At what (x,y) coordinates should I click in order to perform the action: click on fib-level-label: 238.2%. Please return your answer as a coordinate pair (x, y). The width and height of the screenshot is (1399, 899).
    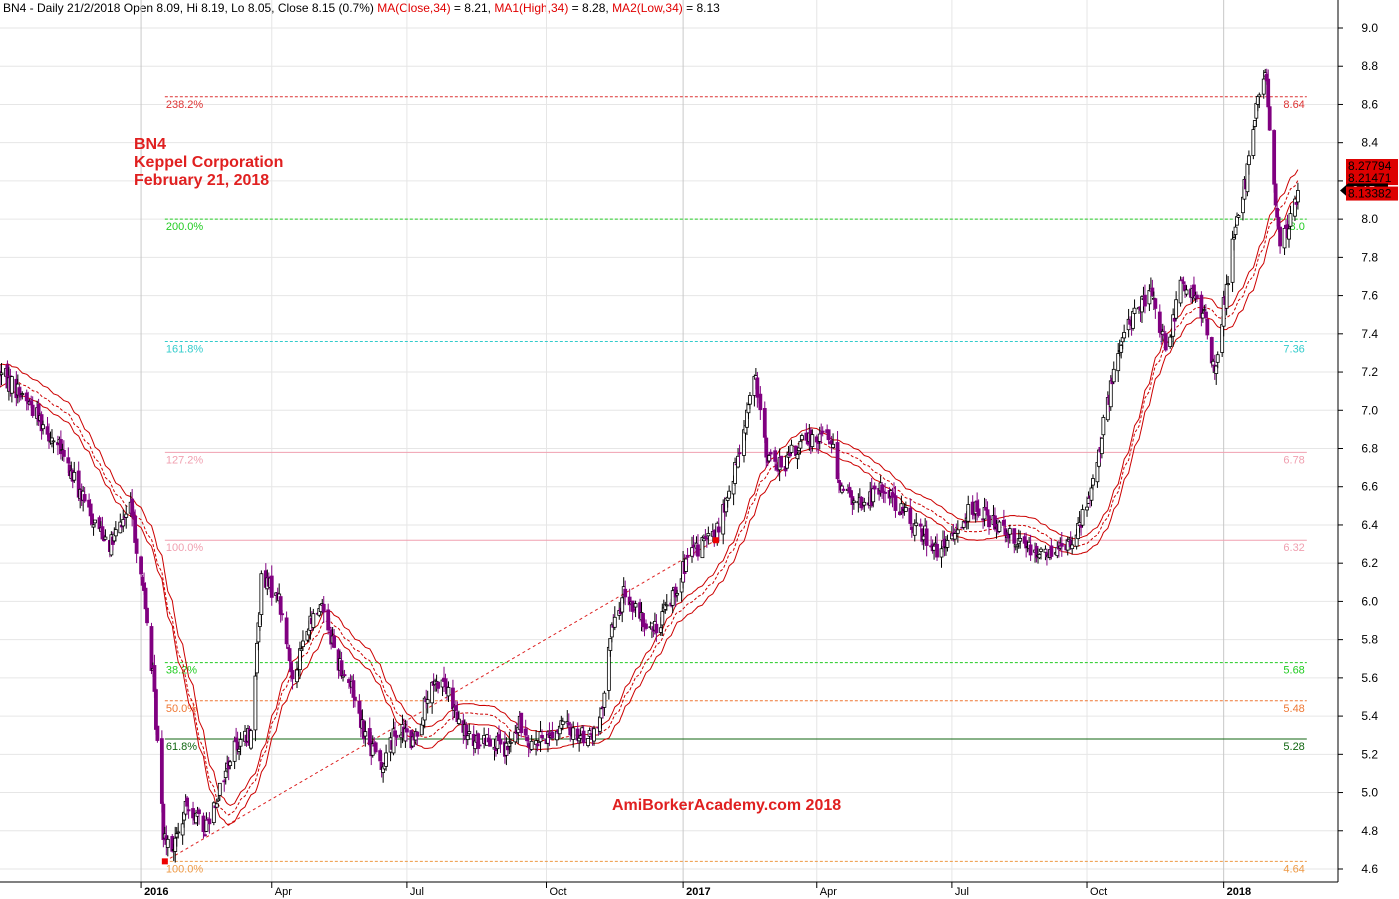
    Looking at the image, I should click on (185, 105).